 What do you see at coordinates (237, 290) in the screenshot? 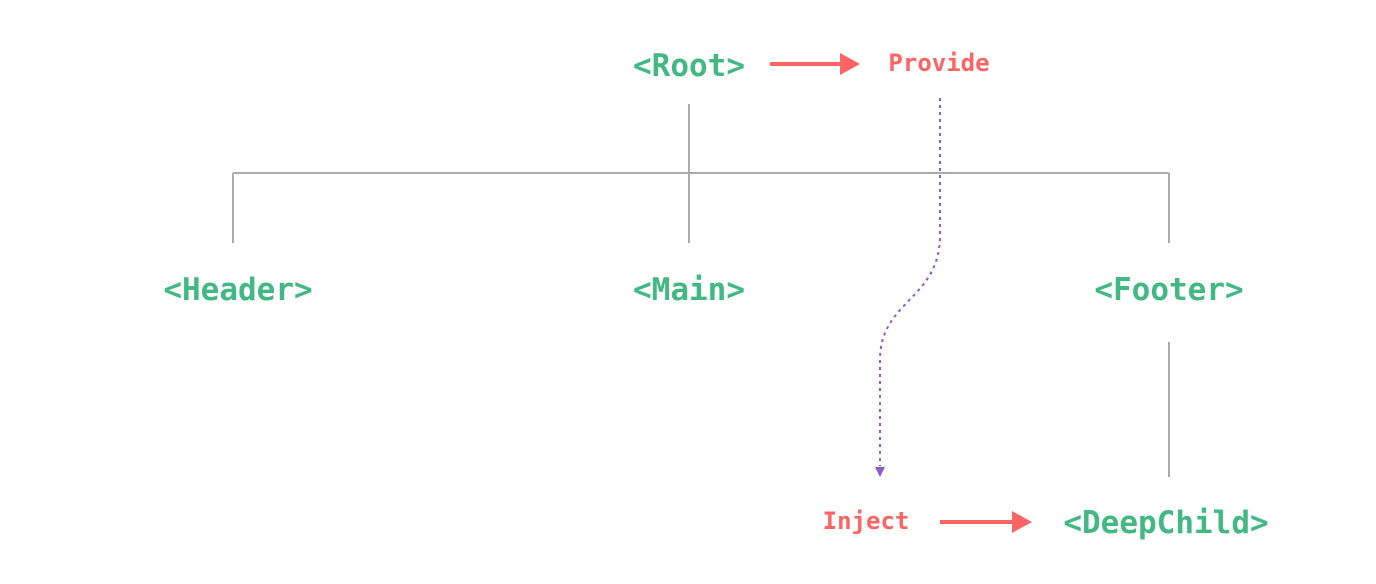
I see `node-header: <Header>` at bounding box center [237, 290].